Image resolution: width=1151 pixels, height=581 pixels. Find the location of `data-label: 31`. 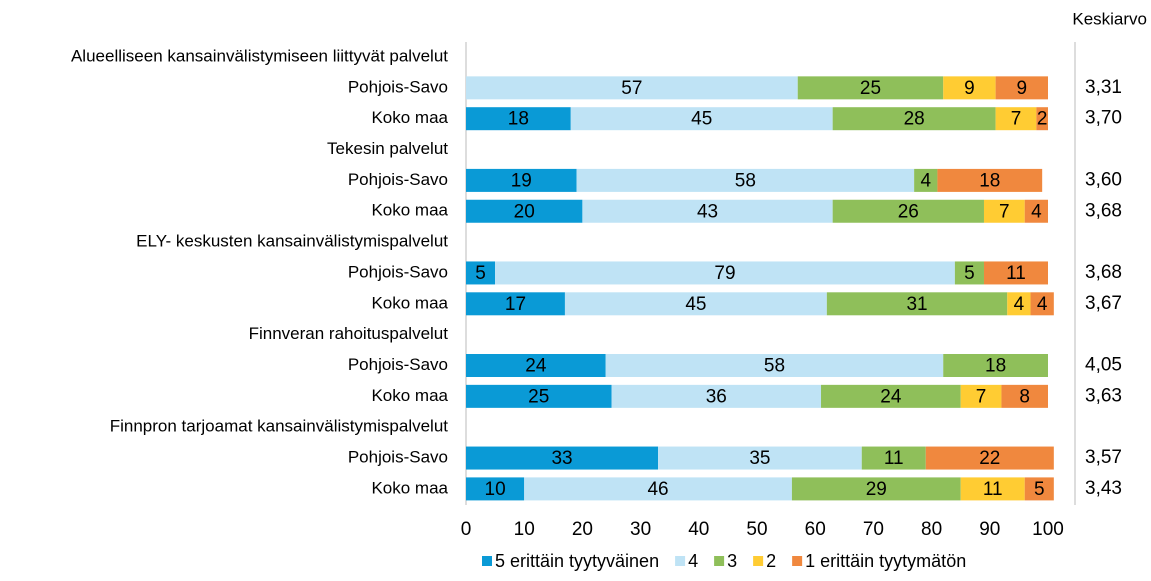

data-label: 31 is located at coordinates (916, 304).